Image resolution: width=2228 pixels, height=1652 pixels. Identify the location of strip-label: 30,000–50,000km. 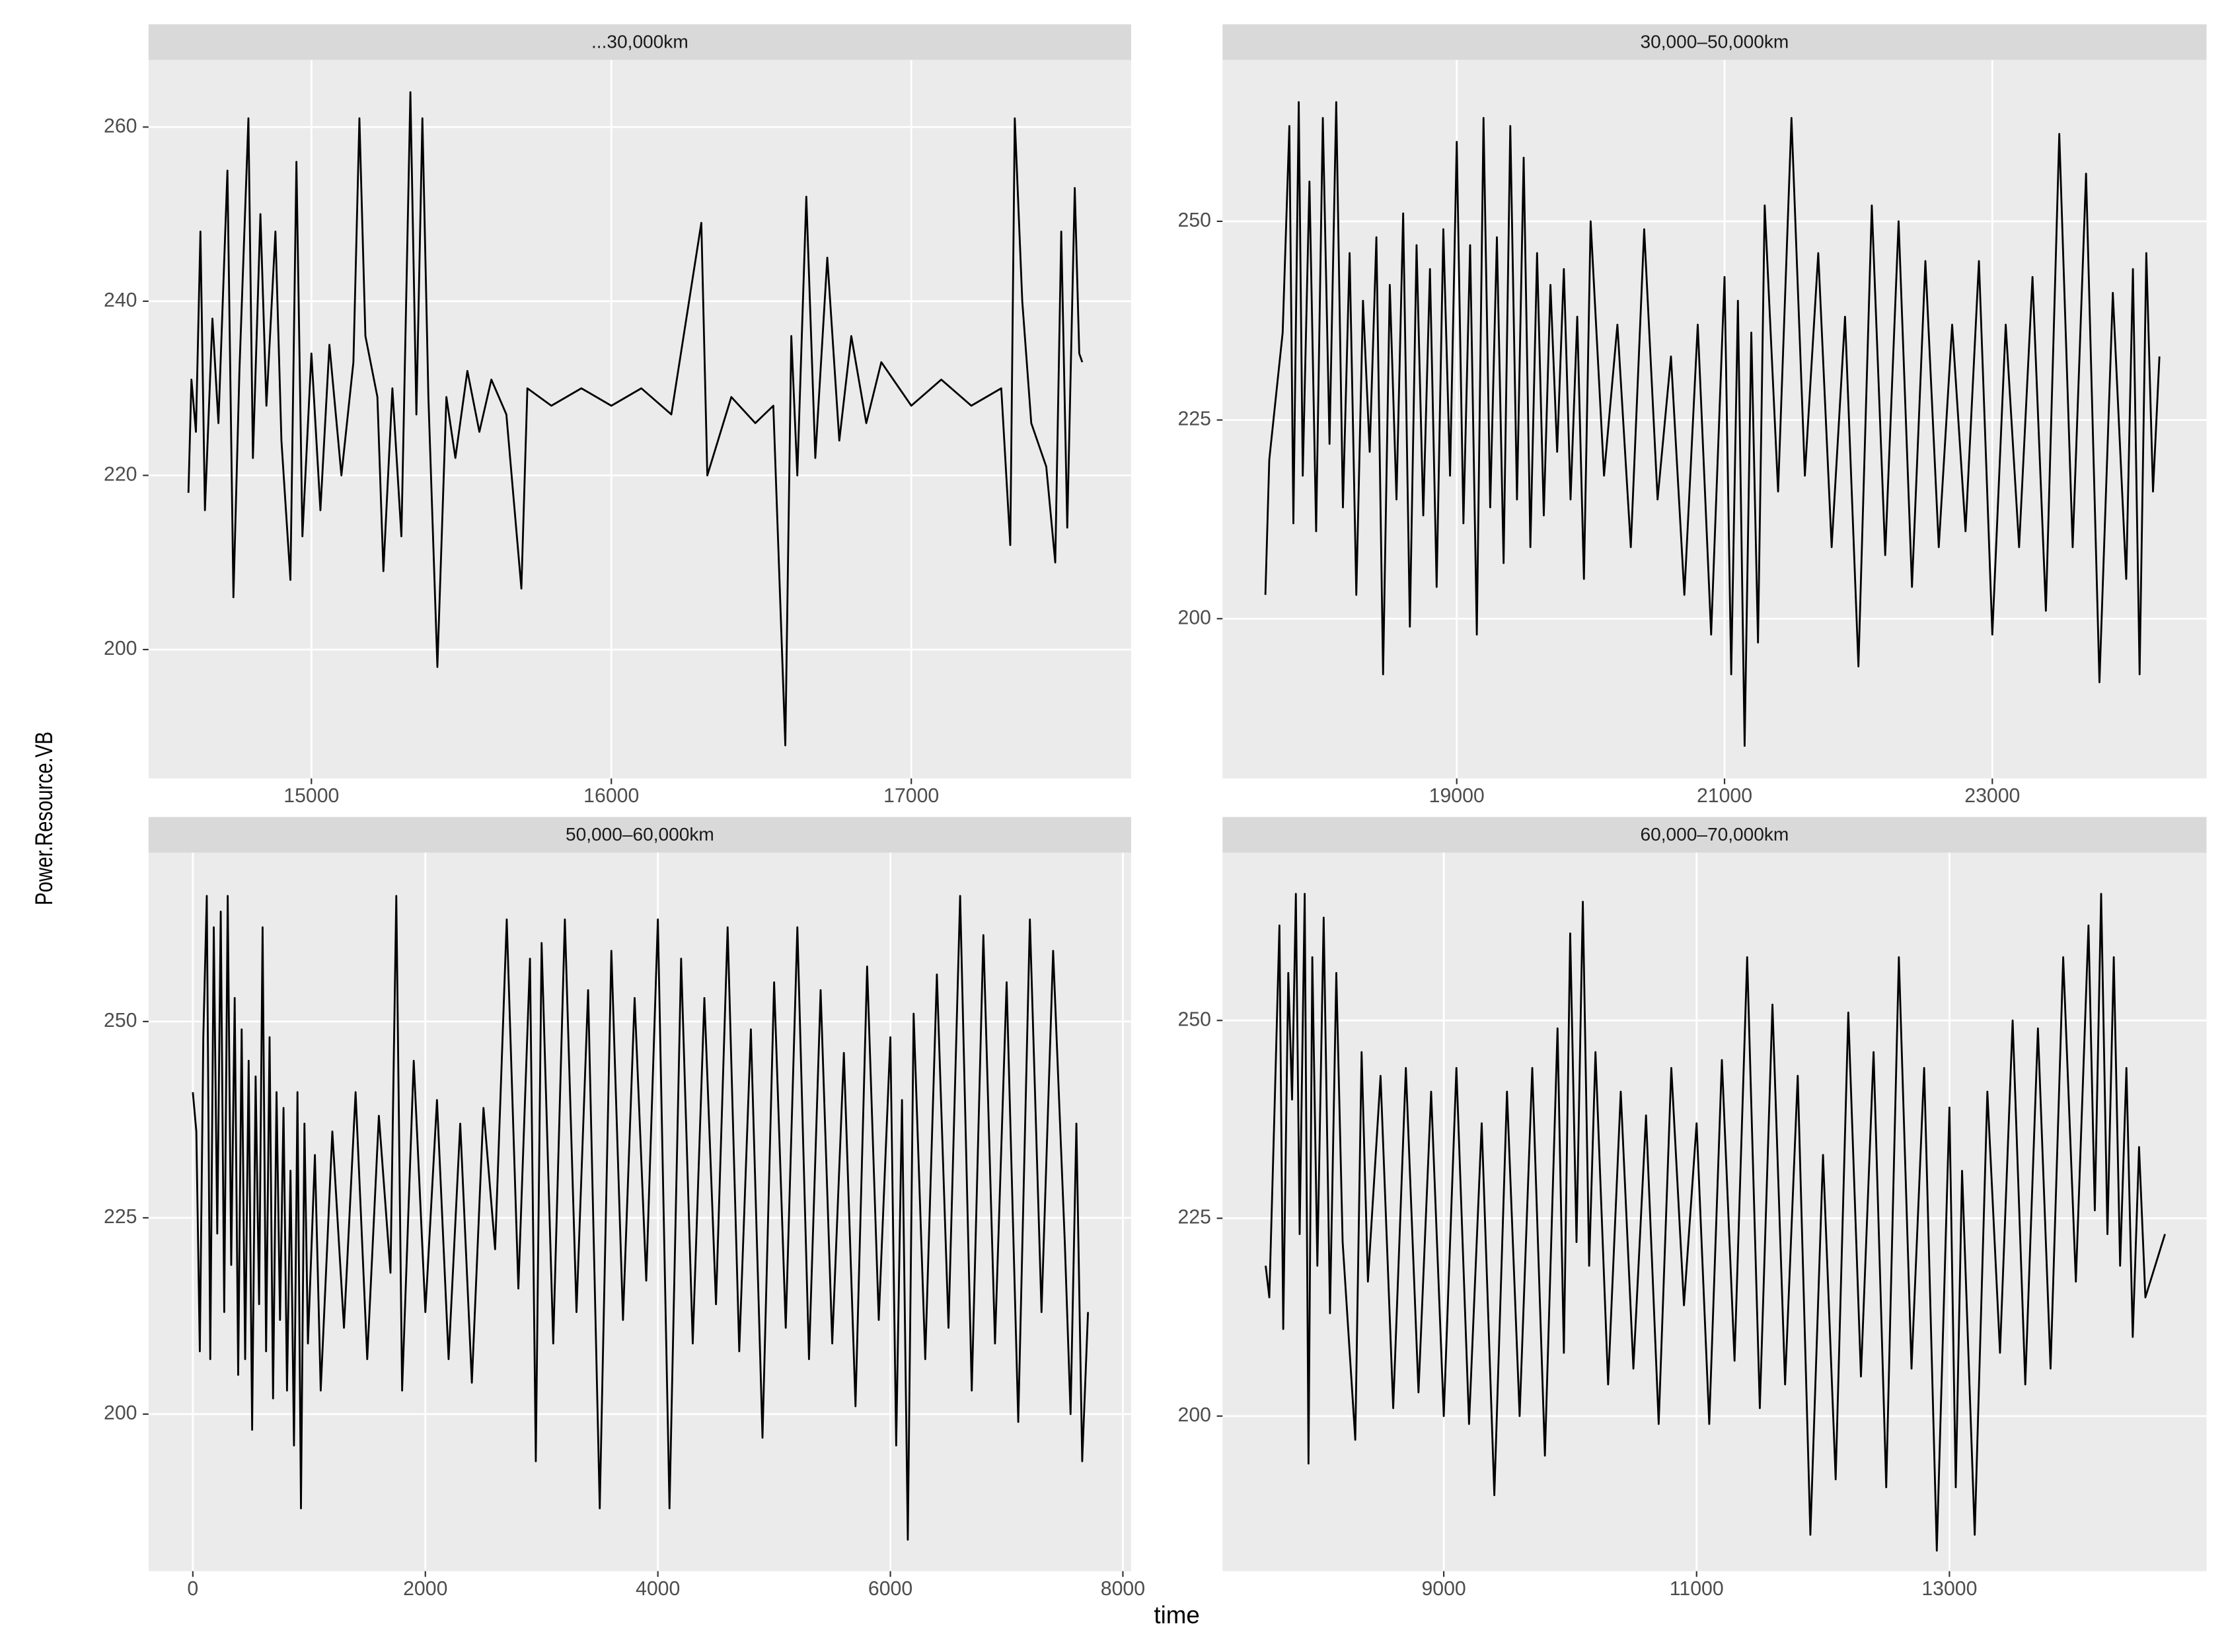
(1715, 41).